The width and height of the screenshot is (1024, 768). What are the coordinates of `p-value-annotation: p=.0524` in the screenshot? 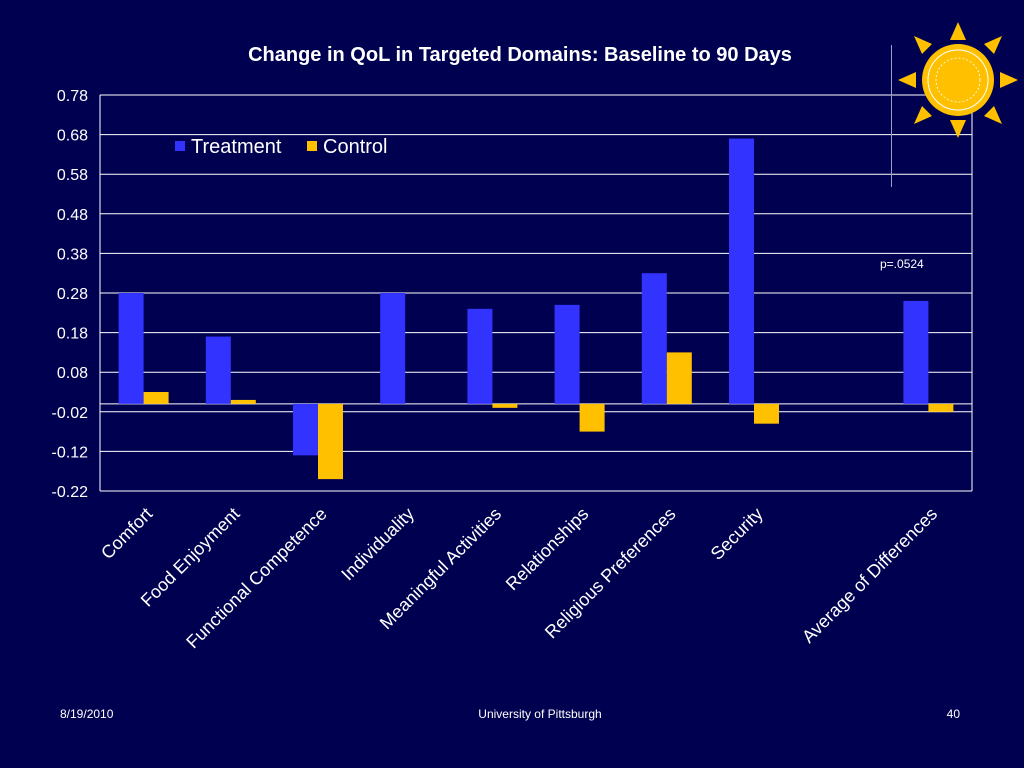 It's located at (902, 264).